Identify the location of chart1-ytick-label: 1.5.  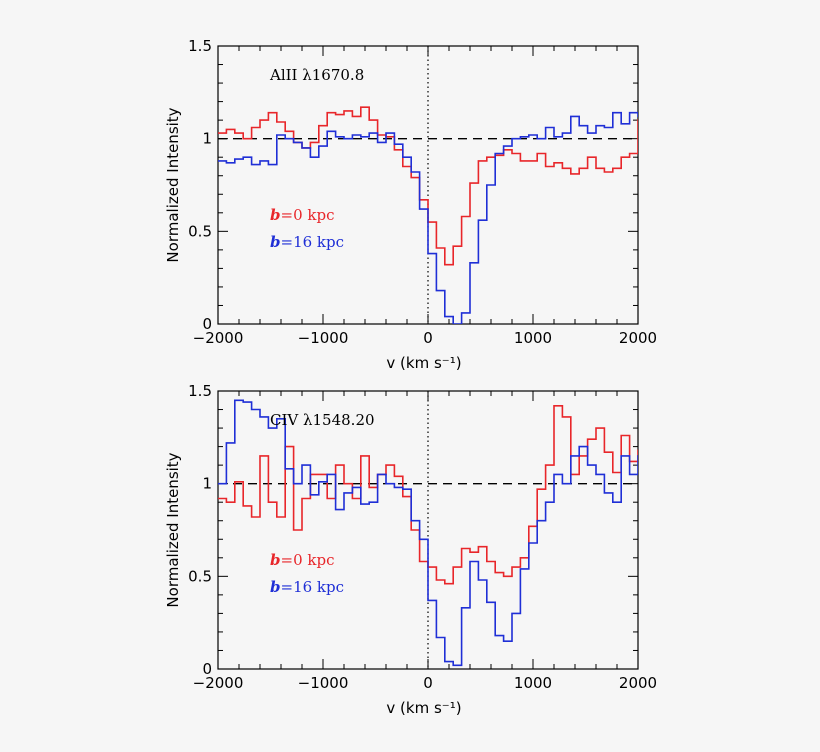
(200, 391).